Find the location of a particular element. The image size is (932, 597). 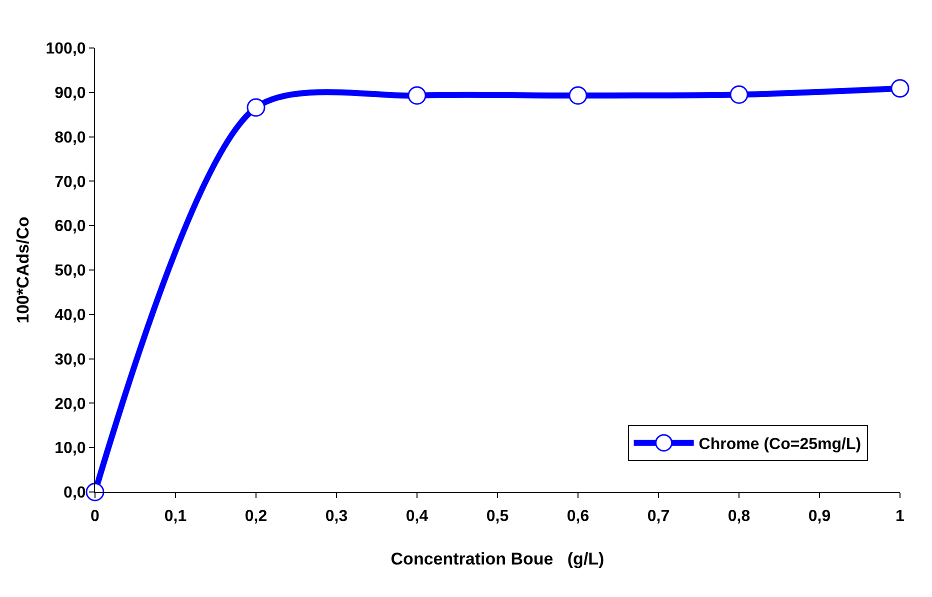

y-tick-label: 40,0 is located at coordinates (70, 315).